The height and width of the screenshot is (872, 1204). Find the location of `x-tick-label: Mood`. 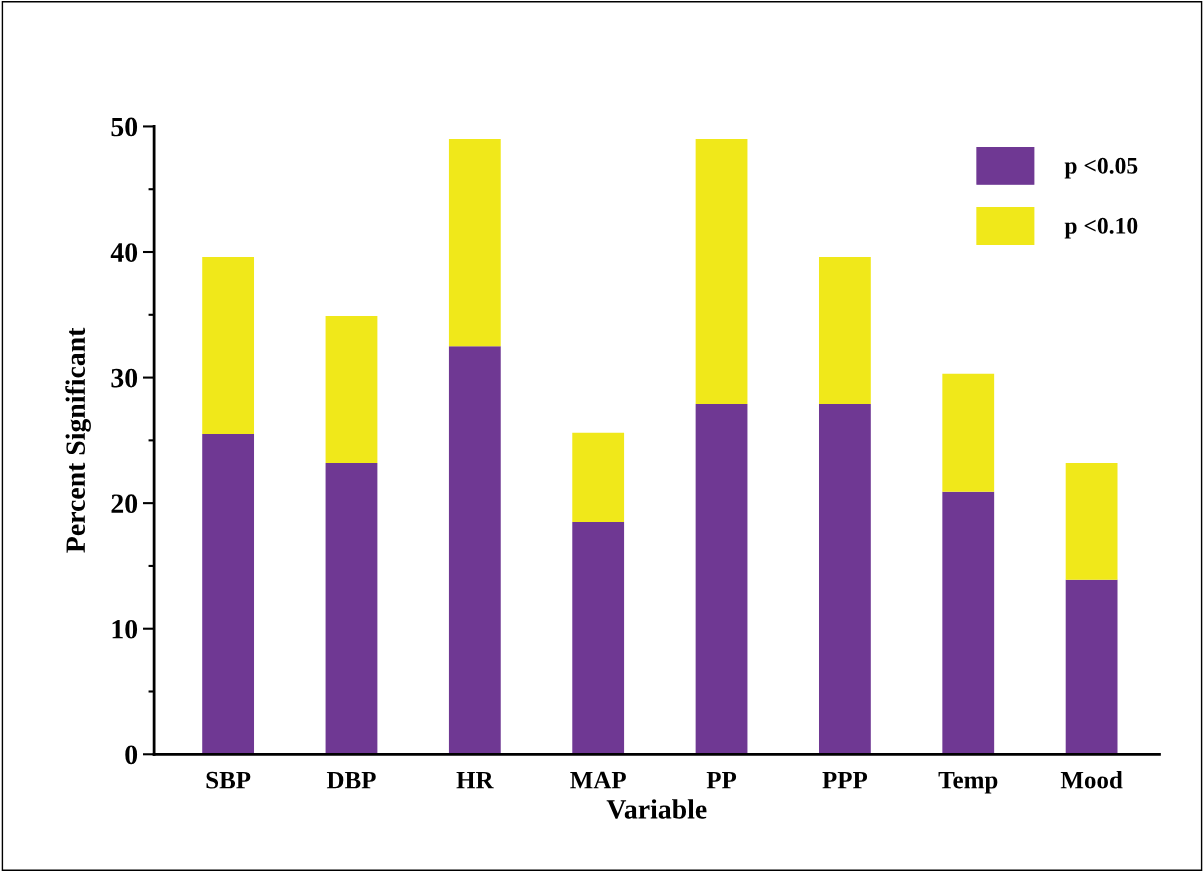

x-tick-label: Mood is located at coordinates (1091, 779).